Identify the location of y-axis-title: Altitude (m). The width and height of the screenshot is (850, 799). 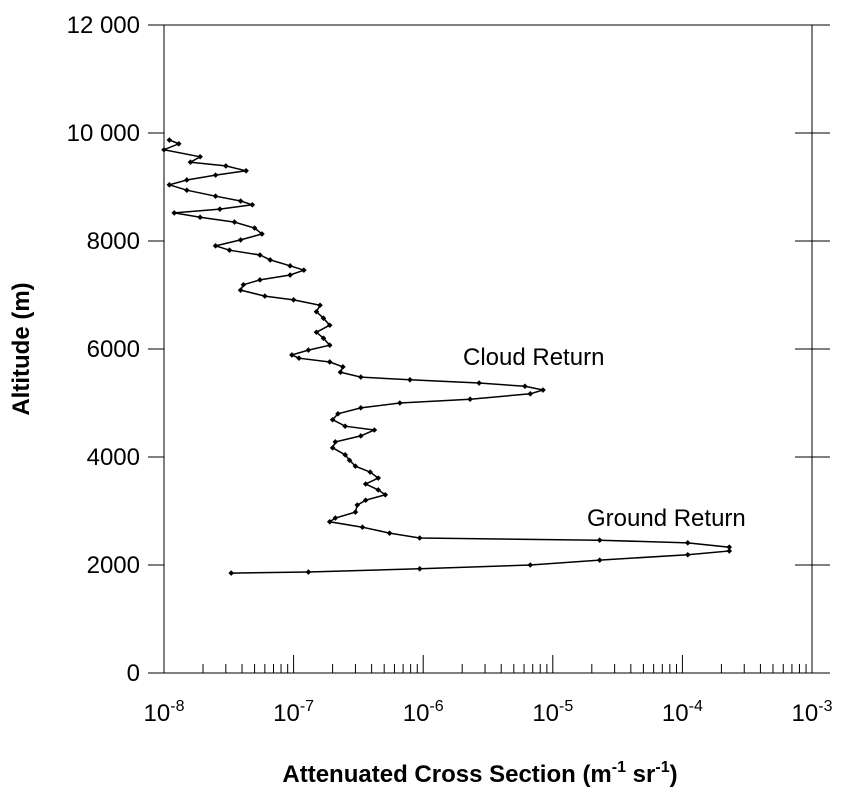
(21, 348).